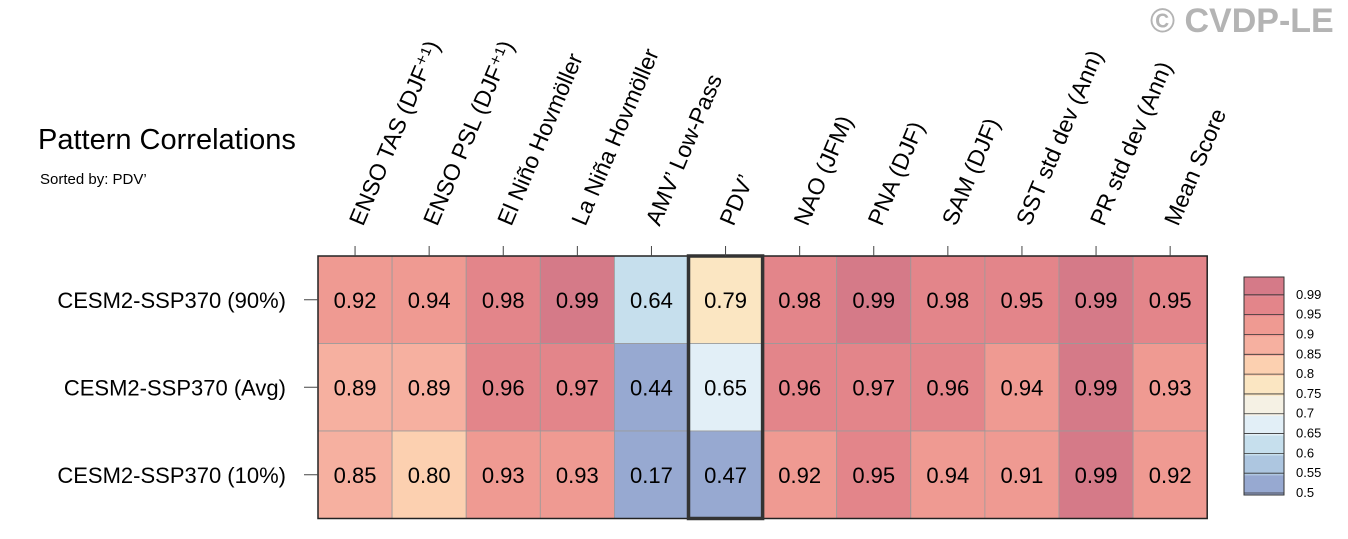  I want to click on row-label: CESM2-SSP370 (90%), so click(171, 300).